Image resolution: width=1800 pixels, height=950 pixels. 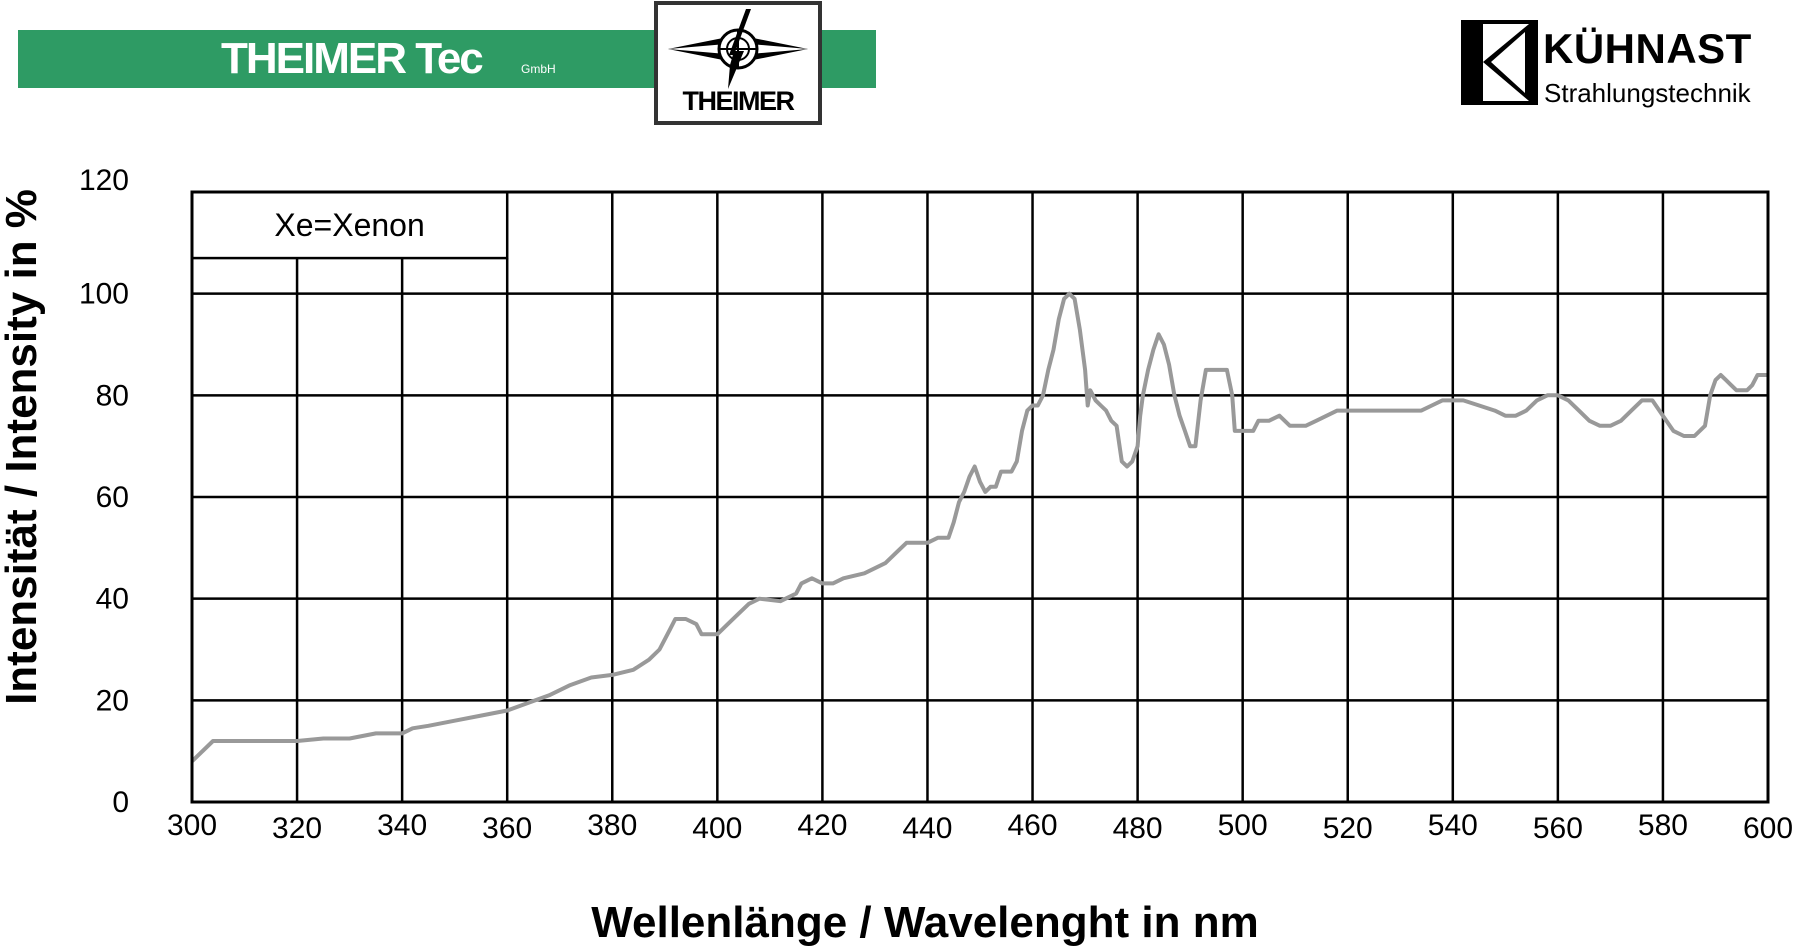 What do you see at coordinates (23, 447) in the screenshot?
I see `y-axis-title: Intensität / Intensity in %` at bounding box center [23, 447].